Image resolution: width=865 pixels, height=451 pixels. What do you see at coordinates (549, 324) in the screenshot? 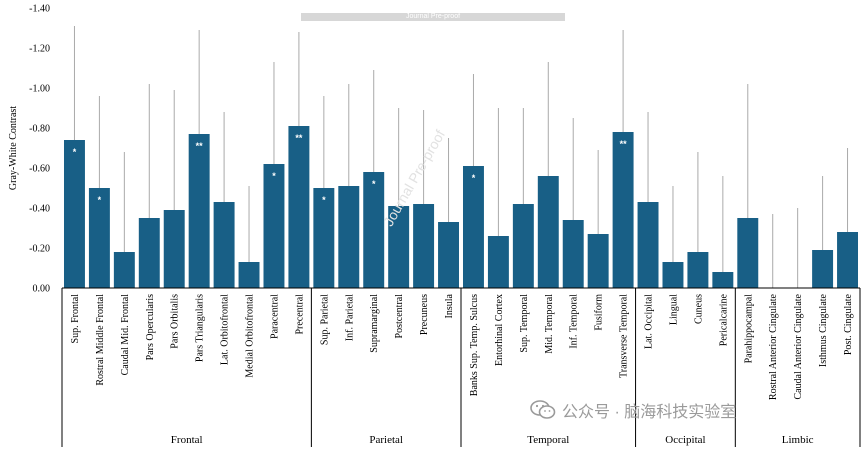
I see `x-tick-label: Mid. Temporal` at bounding box center [549, 324].